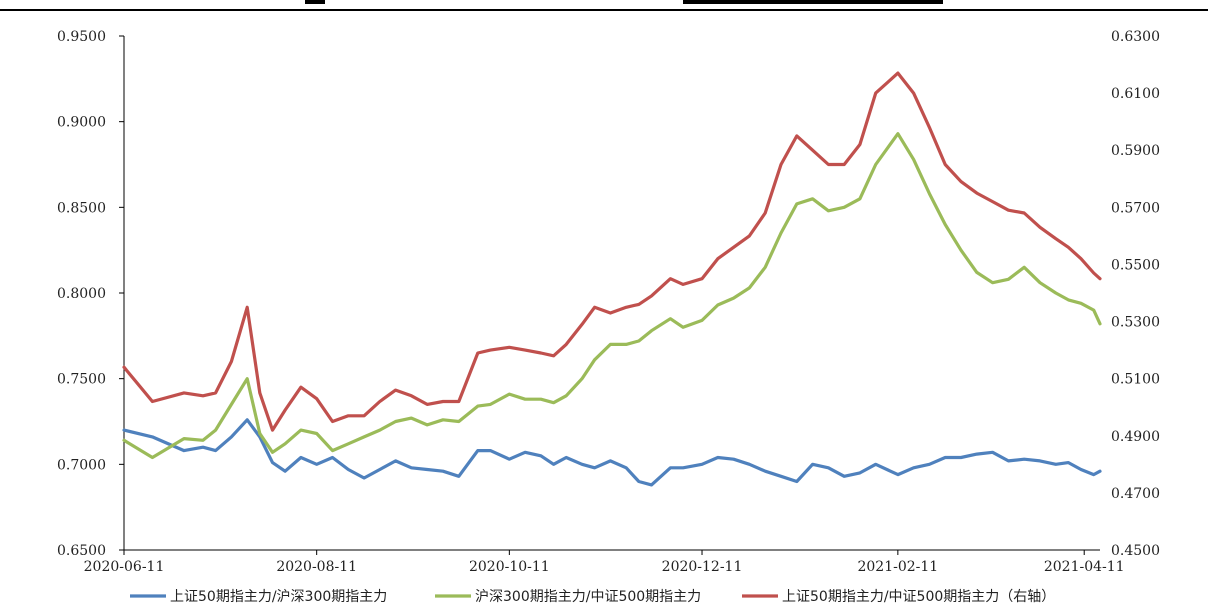  Describe the element at coordinates (1135, 494) in the screenshot. I see `right-y-tick-label: 0.4700` at that location.